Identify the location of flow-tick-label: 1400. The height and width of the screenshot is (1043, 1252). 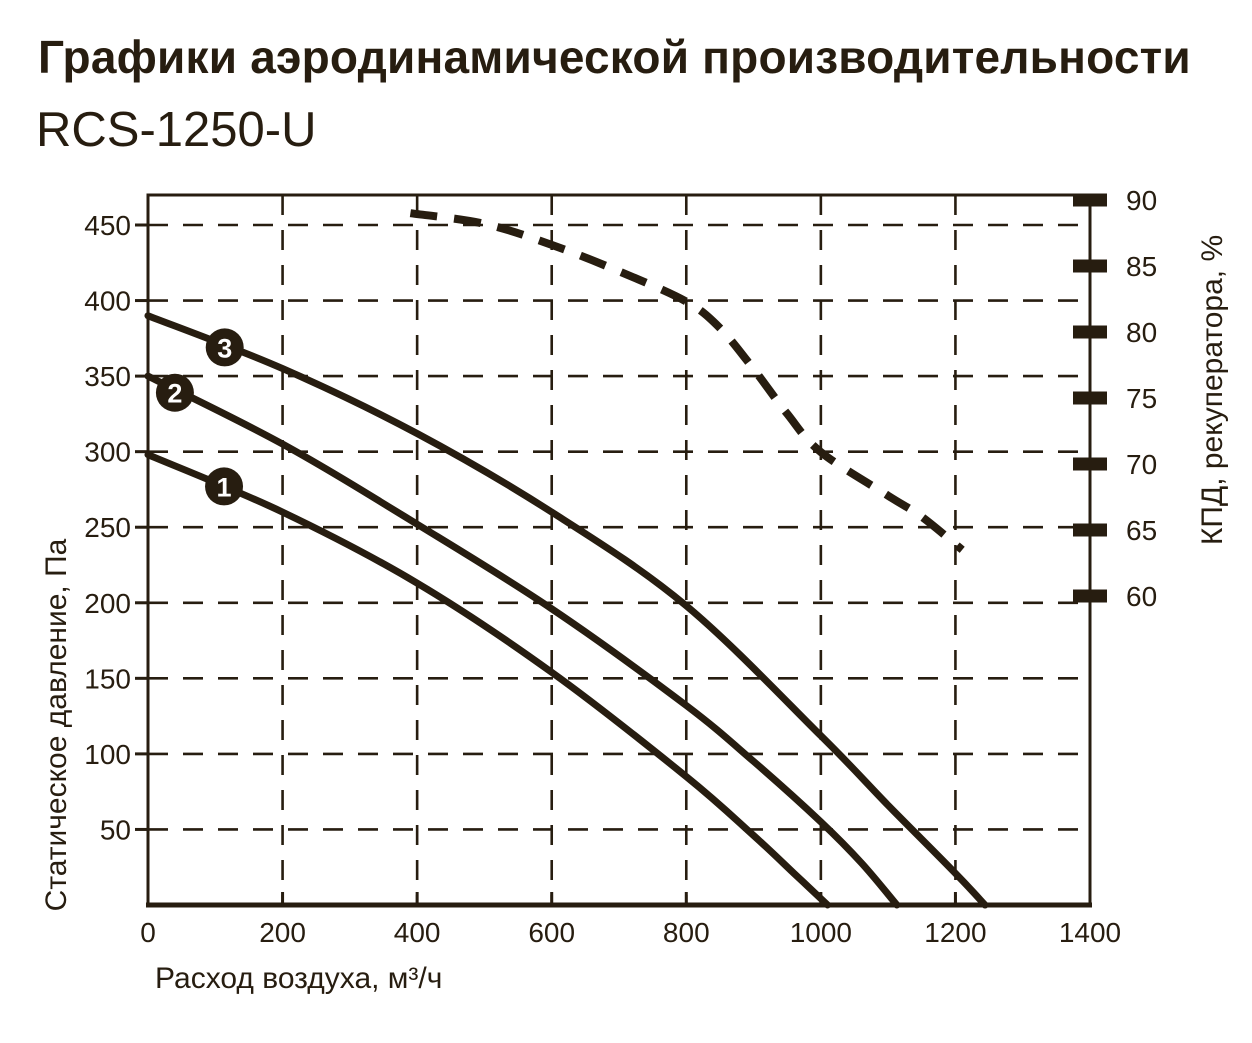
(1090, 932).